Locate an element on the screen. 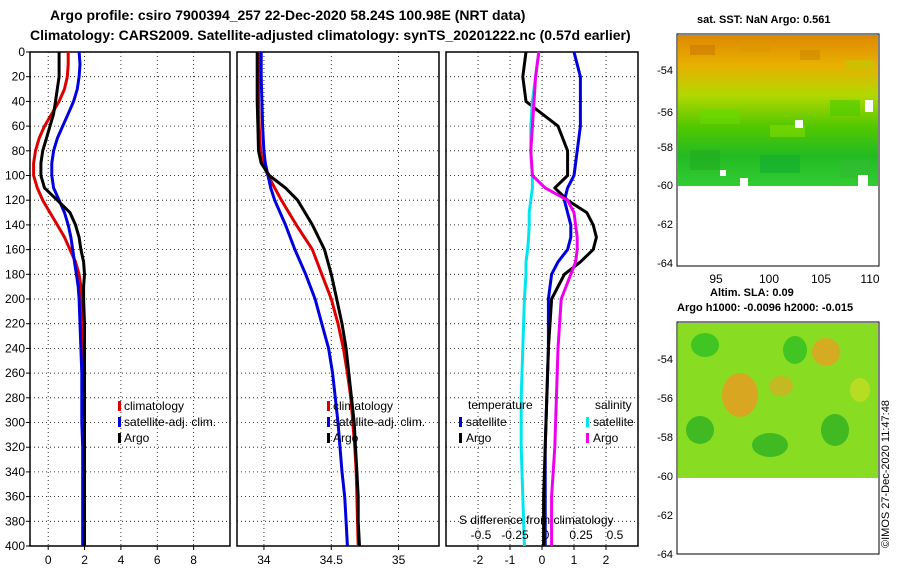 Image resolution: width=900 pixels, height=580 pixels. x-tick-label: 8 is located at coordinates (193, 560).